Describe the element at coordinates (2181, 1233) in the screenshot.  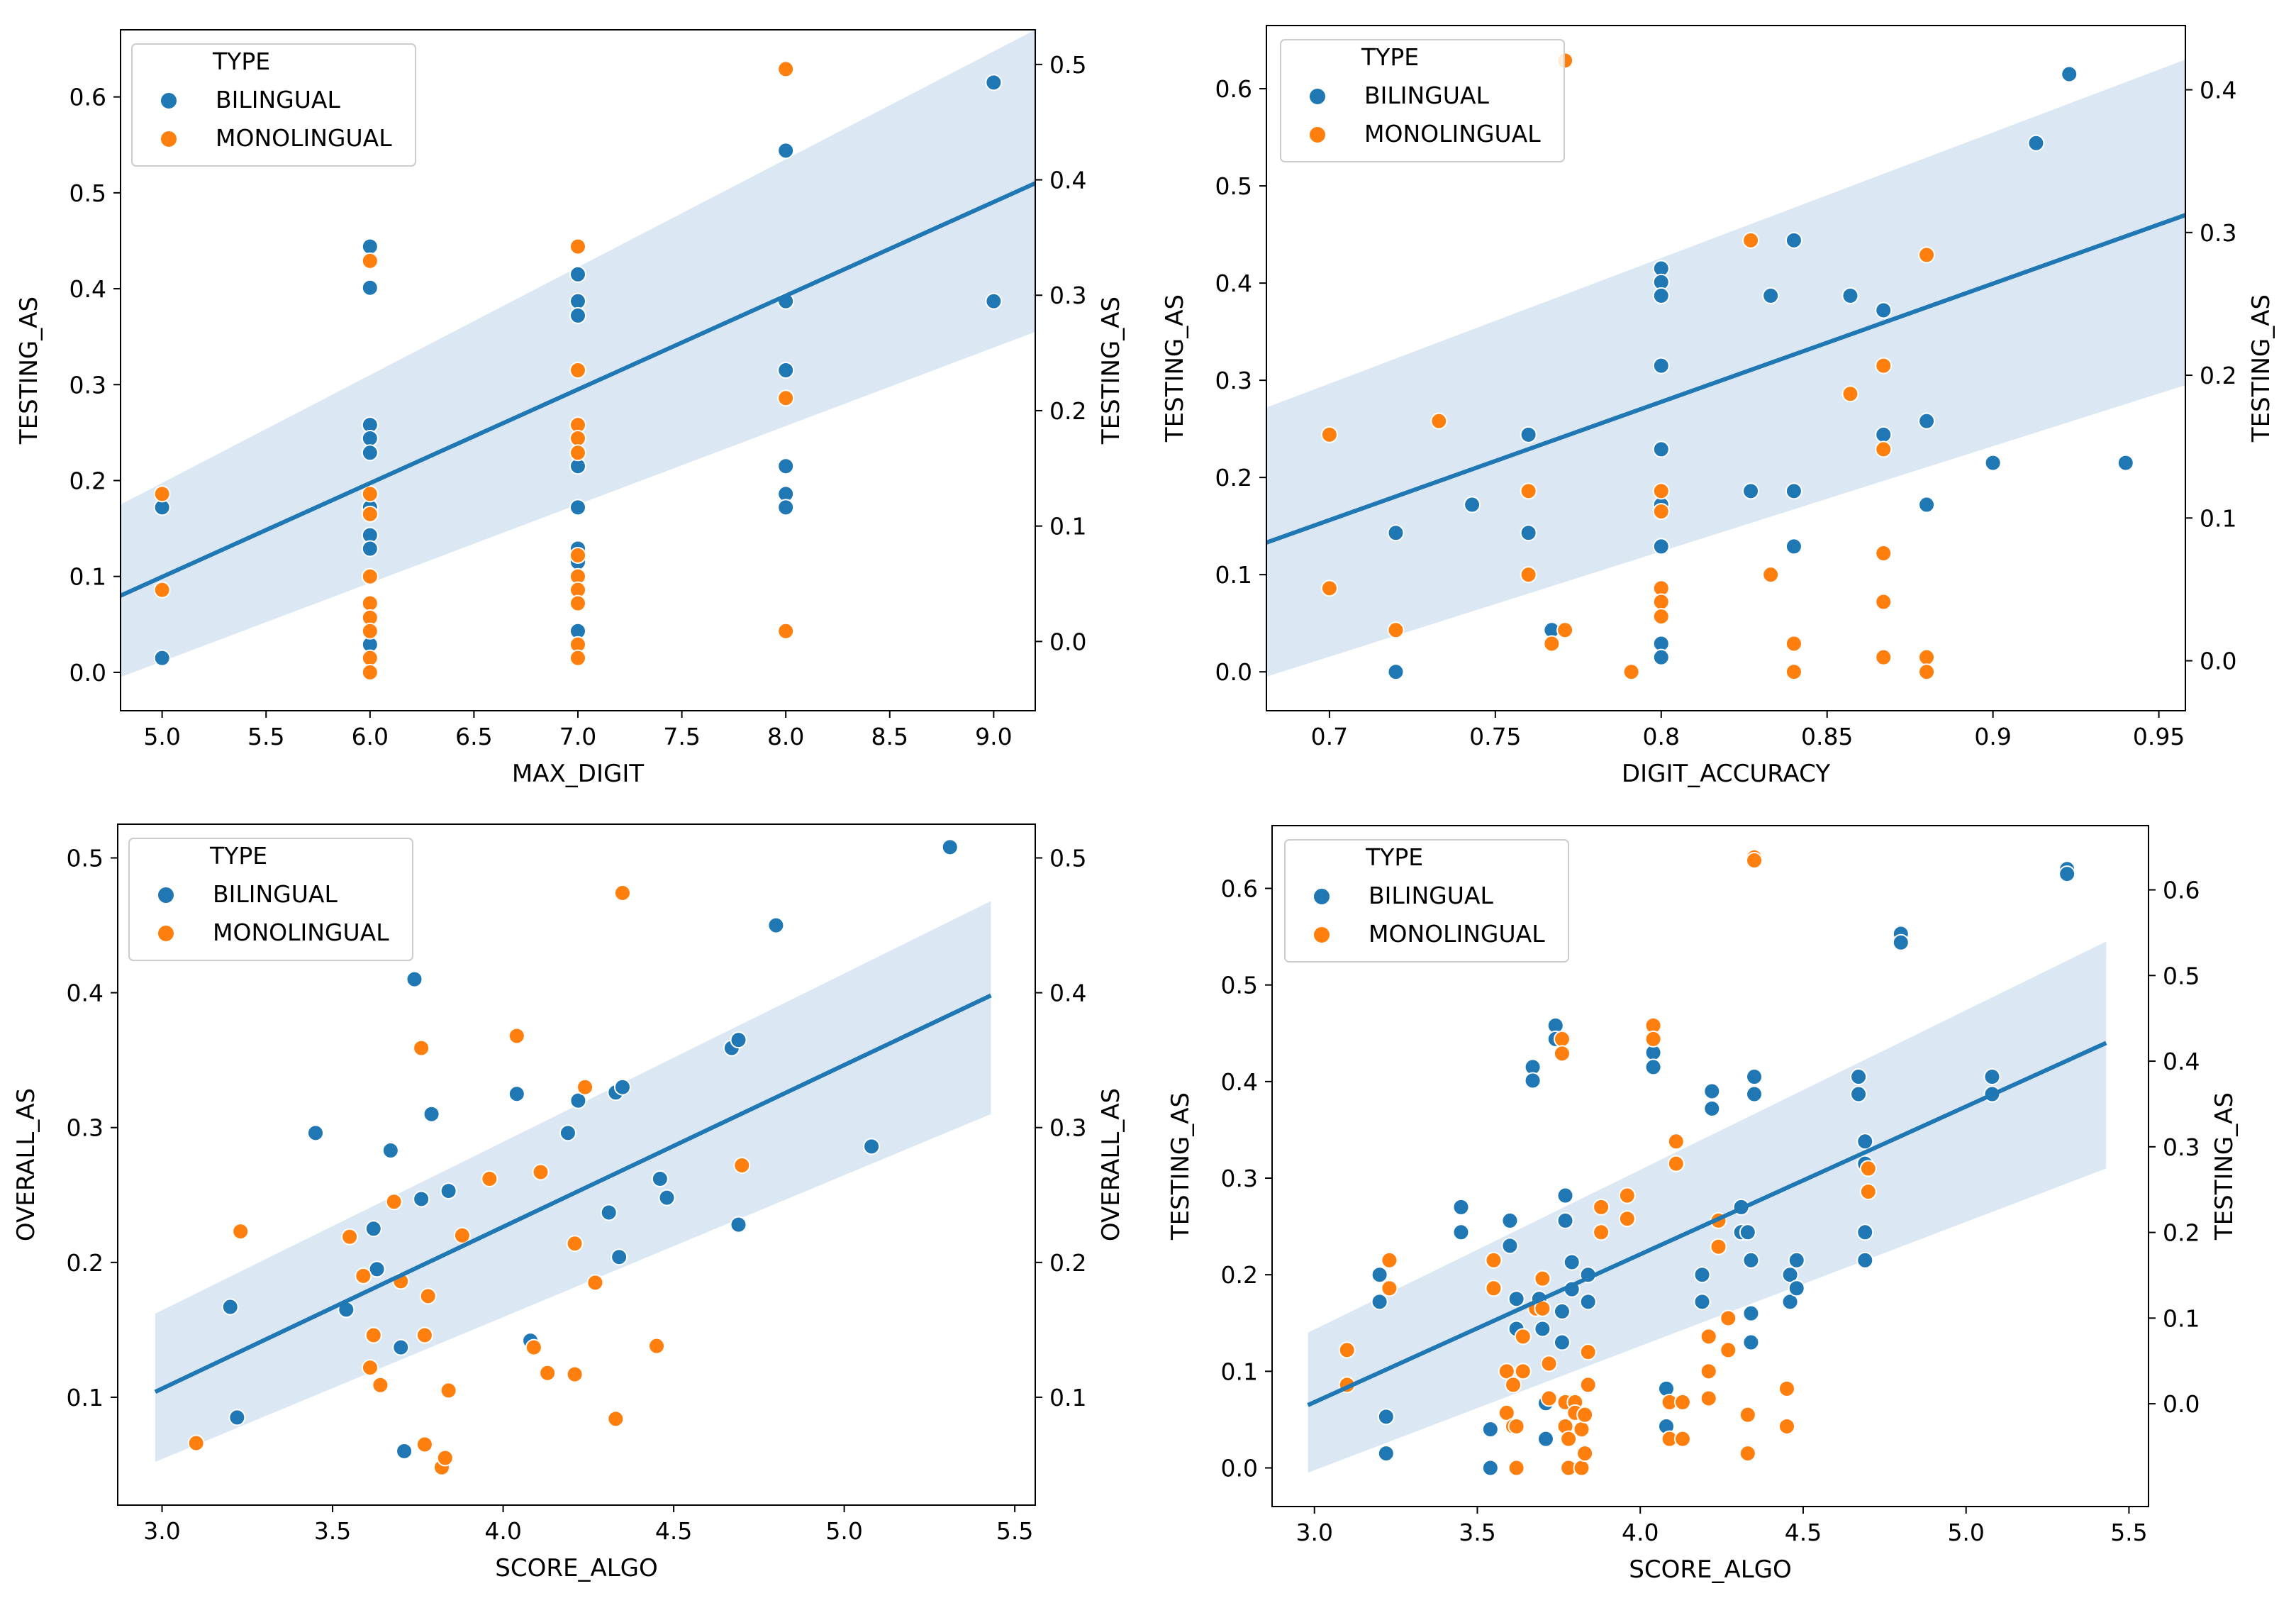
I see `right-y-tick-label: 0.2` at that location.